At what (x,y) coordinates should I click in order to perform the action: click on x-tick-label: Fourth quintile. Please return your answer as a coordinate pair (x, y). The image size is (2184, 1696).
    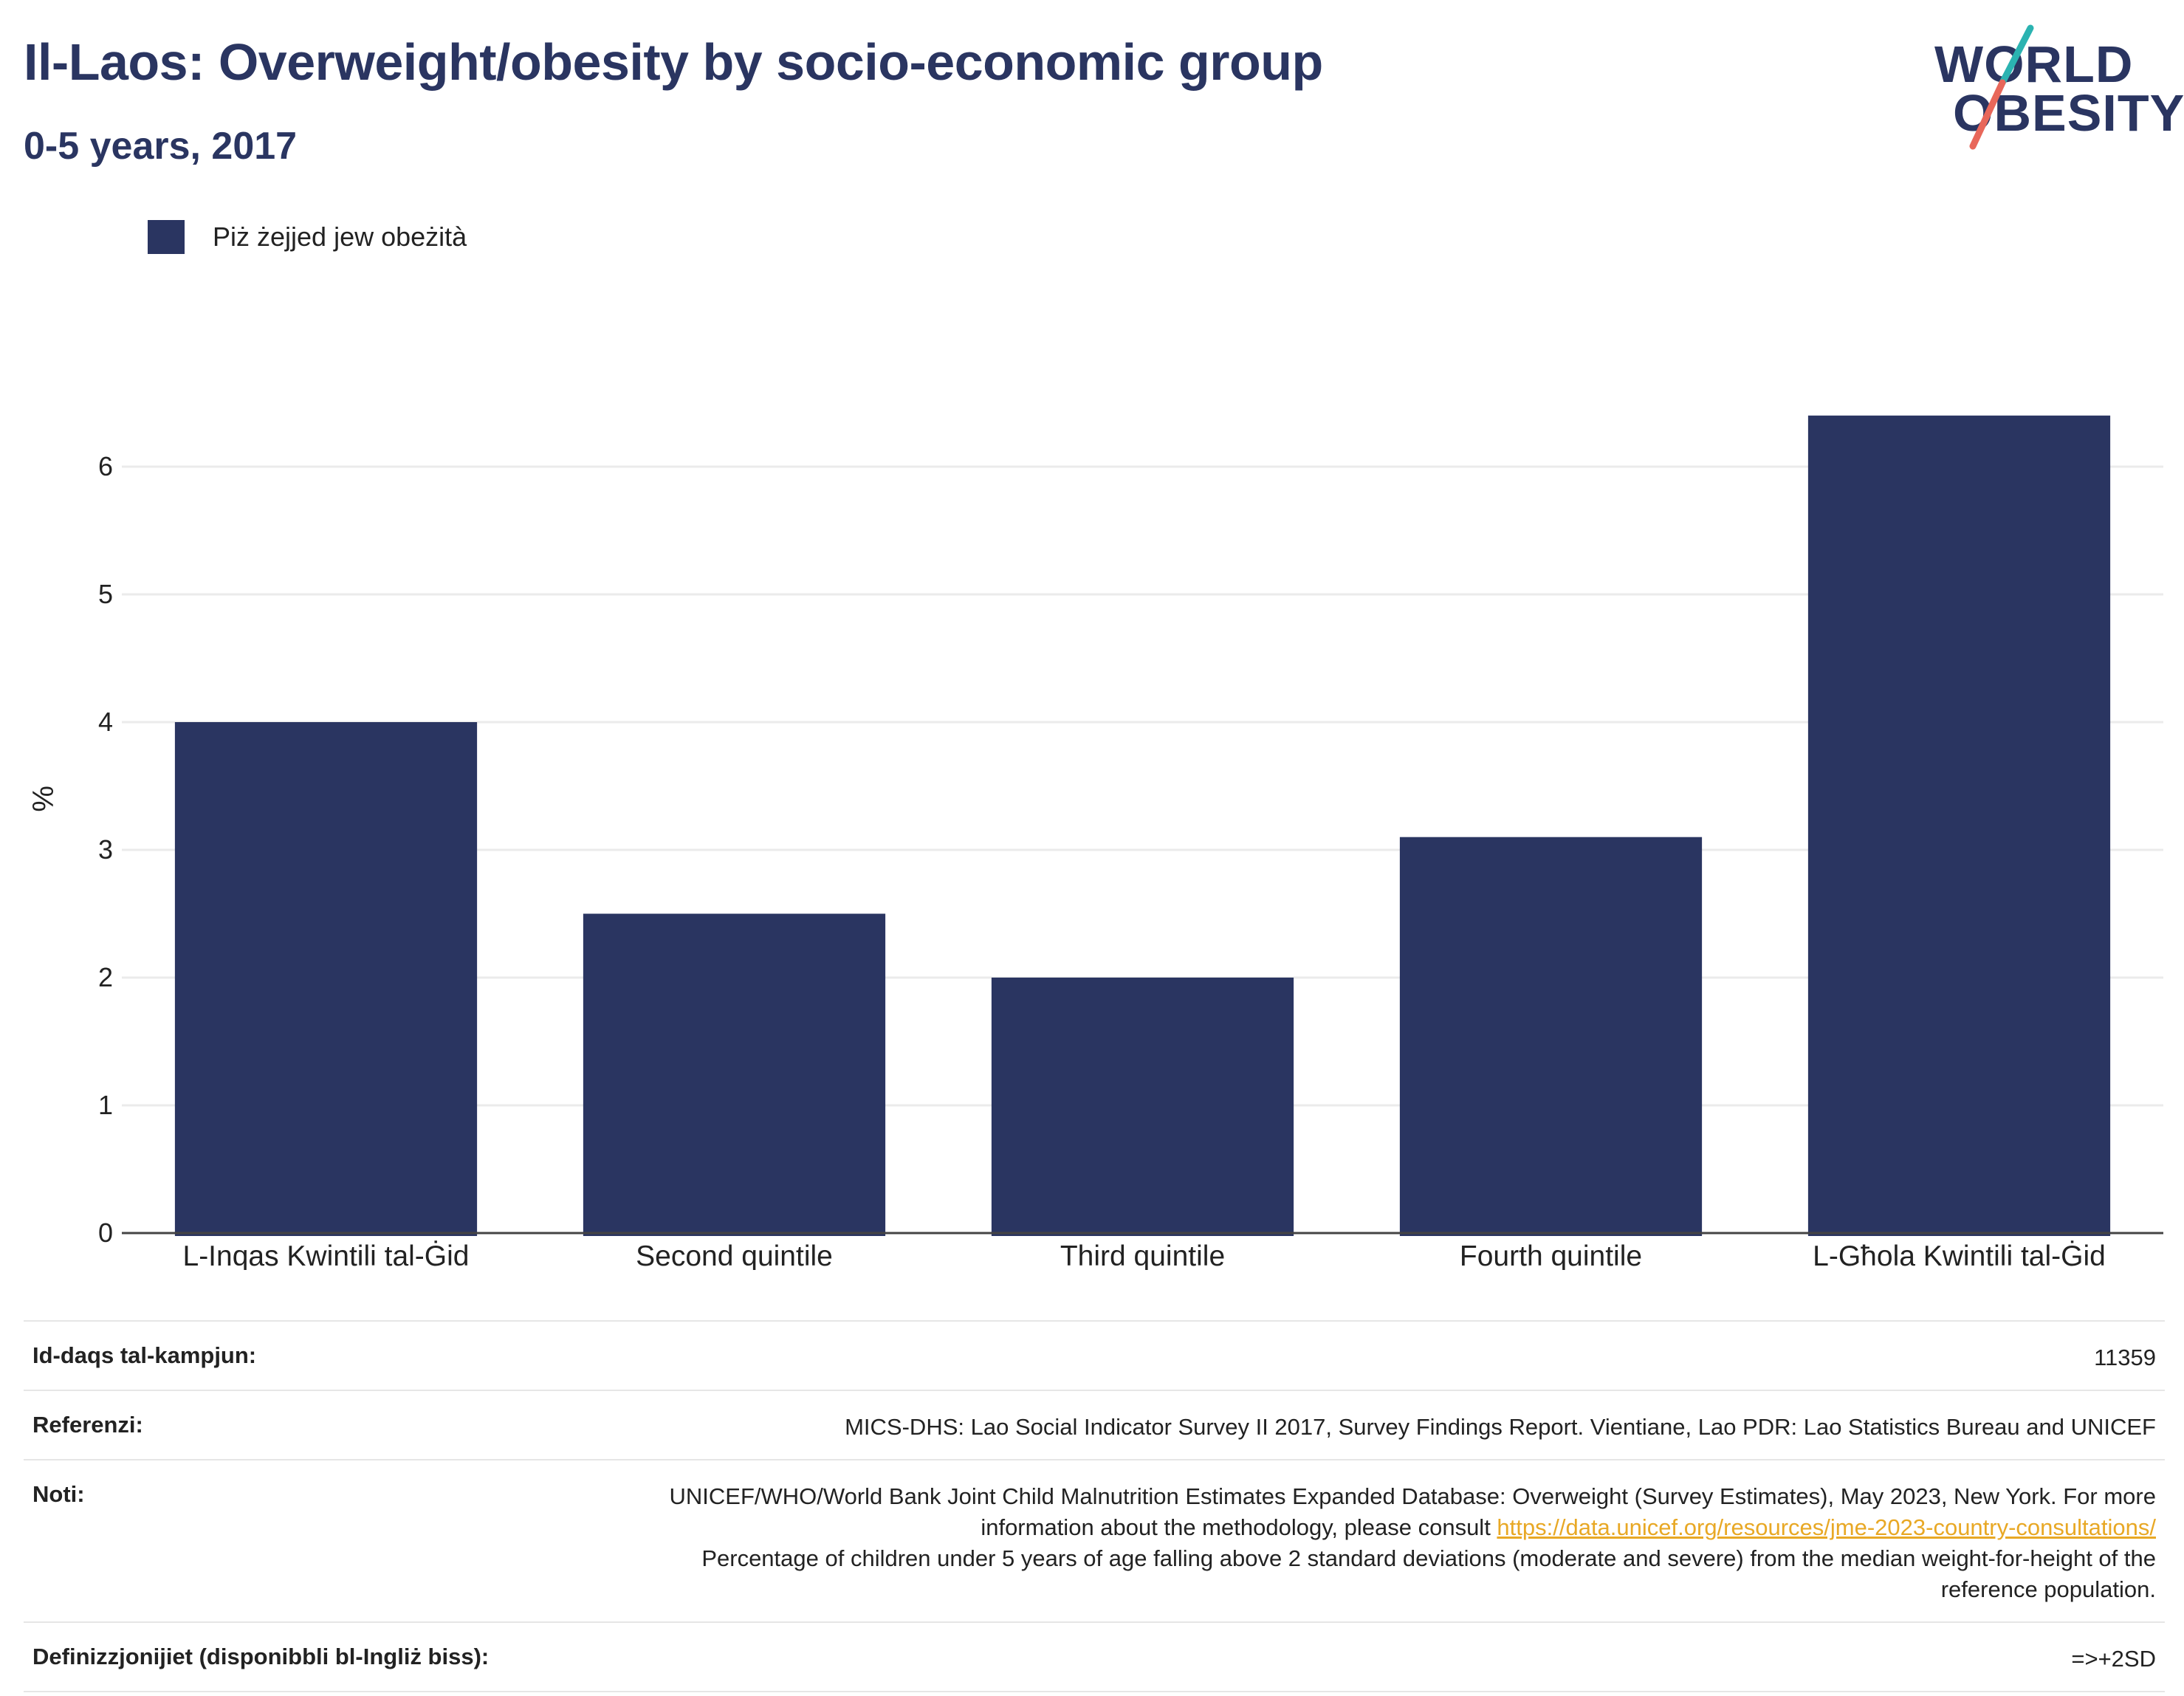
    Looking at the image, I should click on (1551, 1255).